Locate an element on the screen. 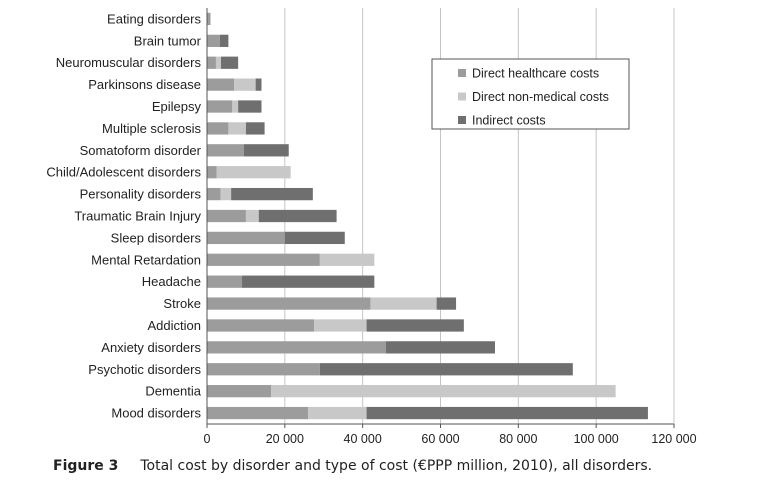 The width and height of the screenshot is (760, 499). x-tick-label: 40 000 is located at coordinates (363, 439).